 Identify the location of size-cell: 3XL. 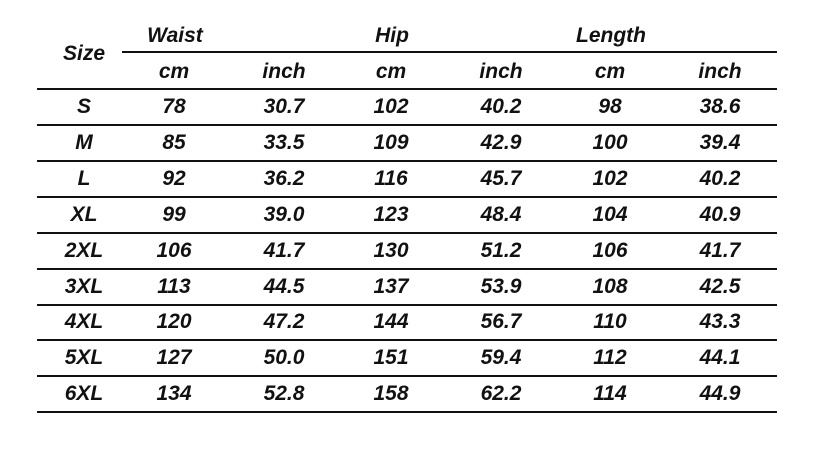
(84, 286).